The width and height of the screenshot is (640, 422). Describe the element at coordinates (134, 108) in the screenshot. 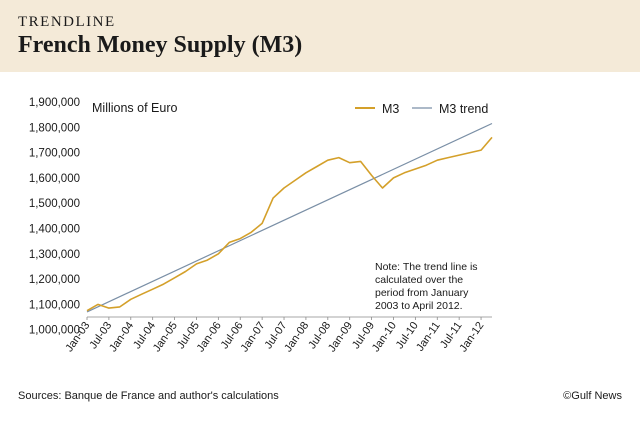

I see `unit-label: Millions of Euro` at that location.